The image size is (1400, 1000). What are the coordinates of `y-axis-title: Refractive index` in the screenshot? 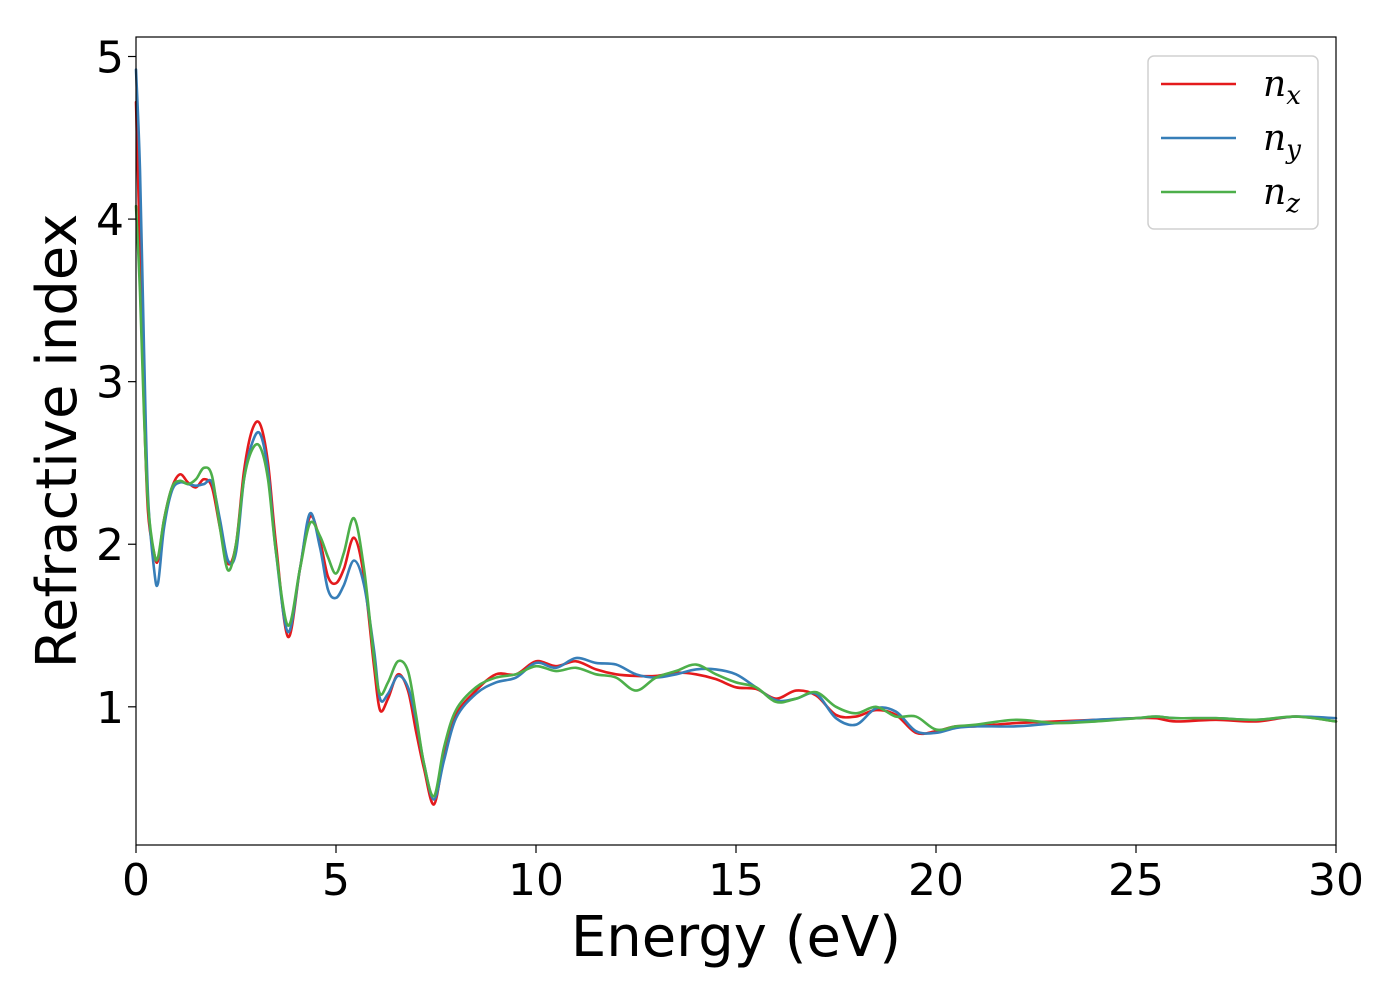 It's located at (57, 441).